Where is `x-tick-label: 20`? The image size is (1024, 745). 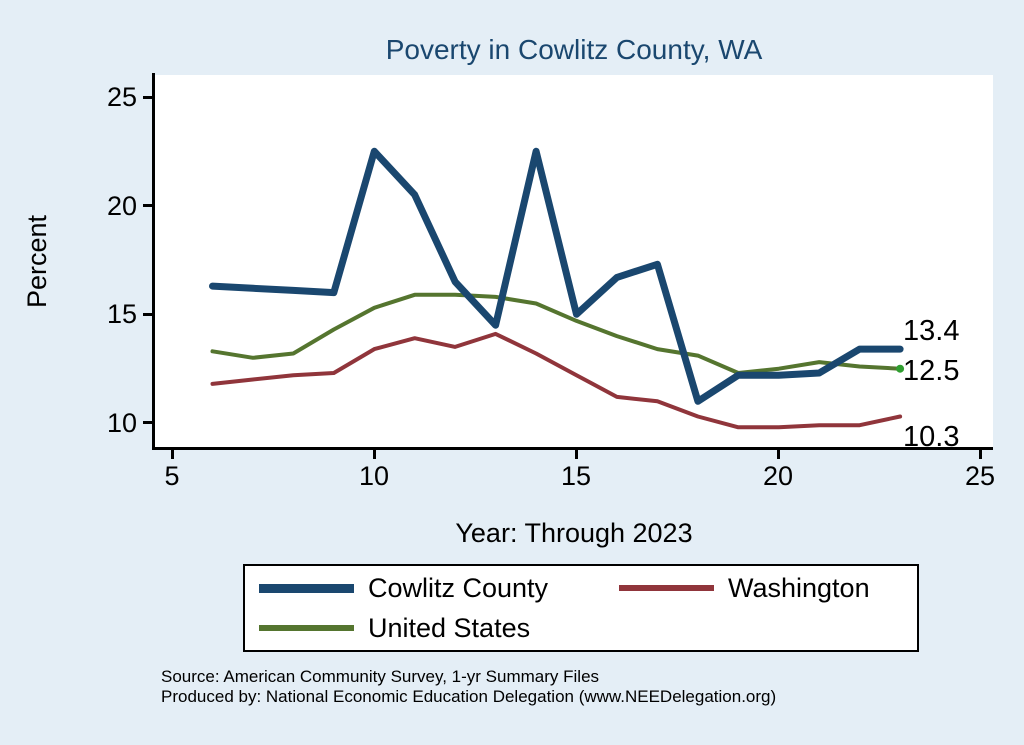 x-tick-label: 20 is located at coordinates (778, 476).